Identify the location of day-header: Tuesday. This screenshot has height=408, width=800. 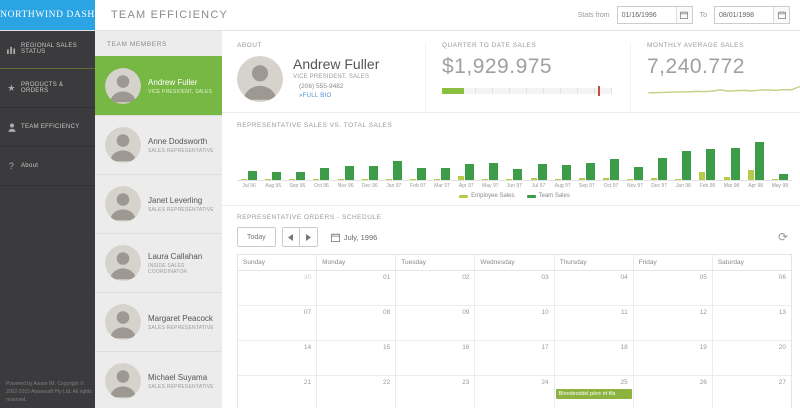
(436, 262).